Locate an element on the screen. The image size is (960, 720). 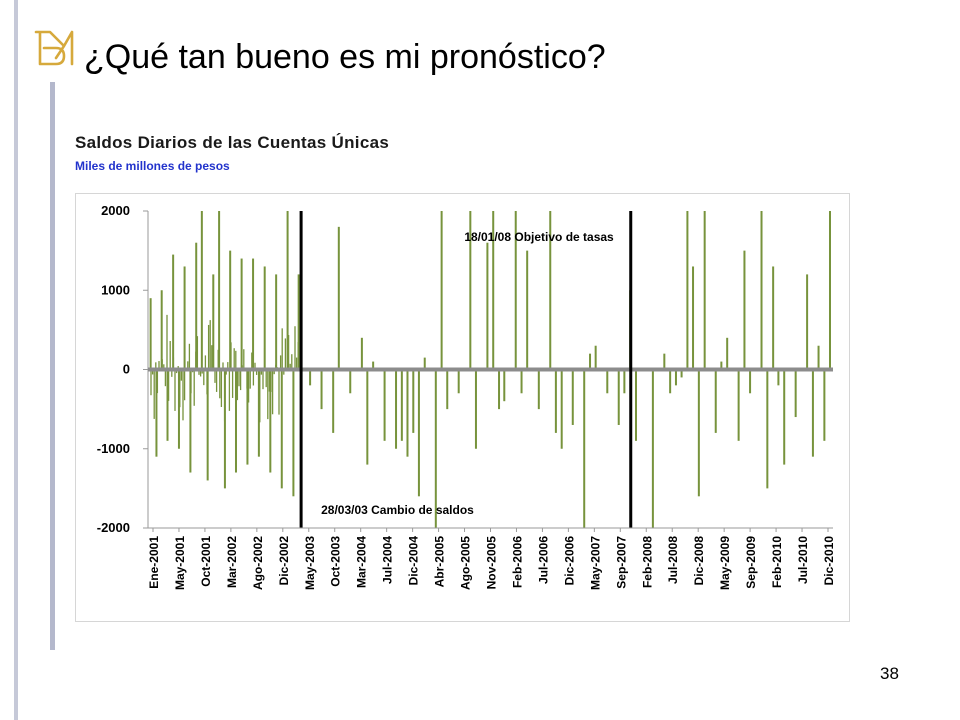
x-tick-label: May-2003 is located at coordinates (310, 563).